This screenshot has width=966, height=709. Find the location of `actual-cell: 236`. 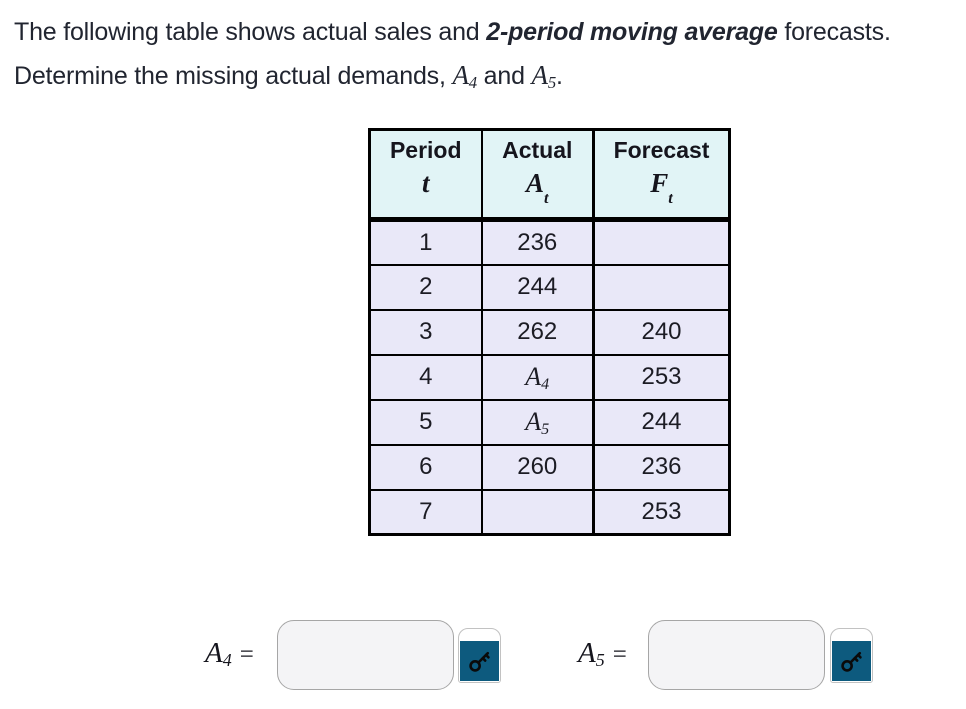

actual-cell: 236 is located at coordinates (537, 242).